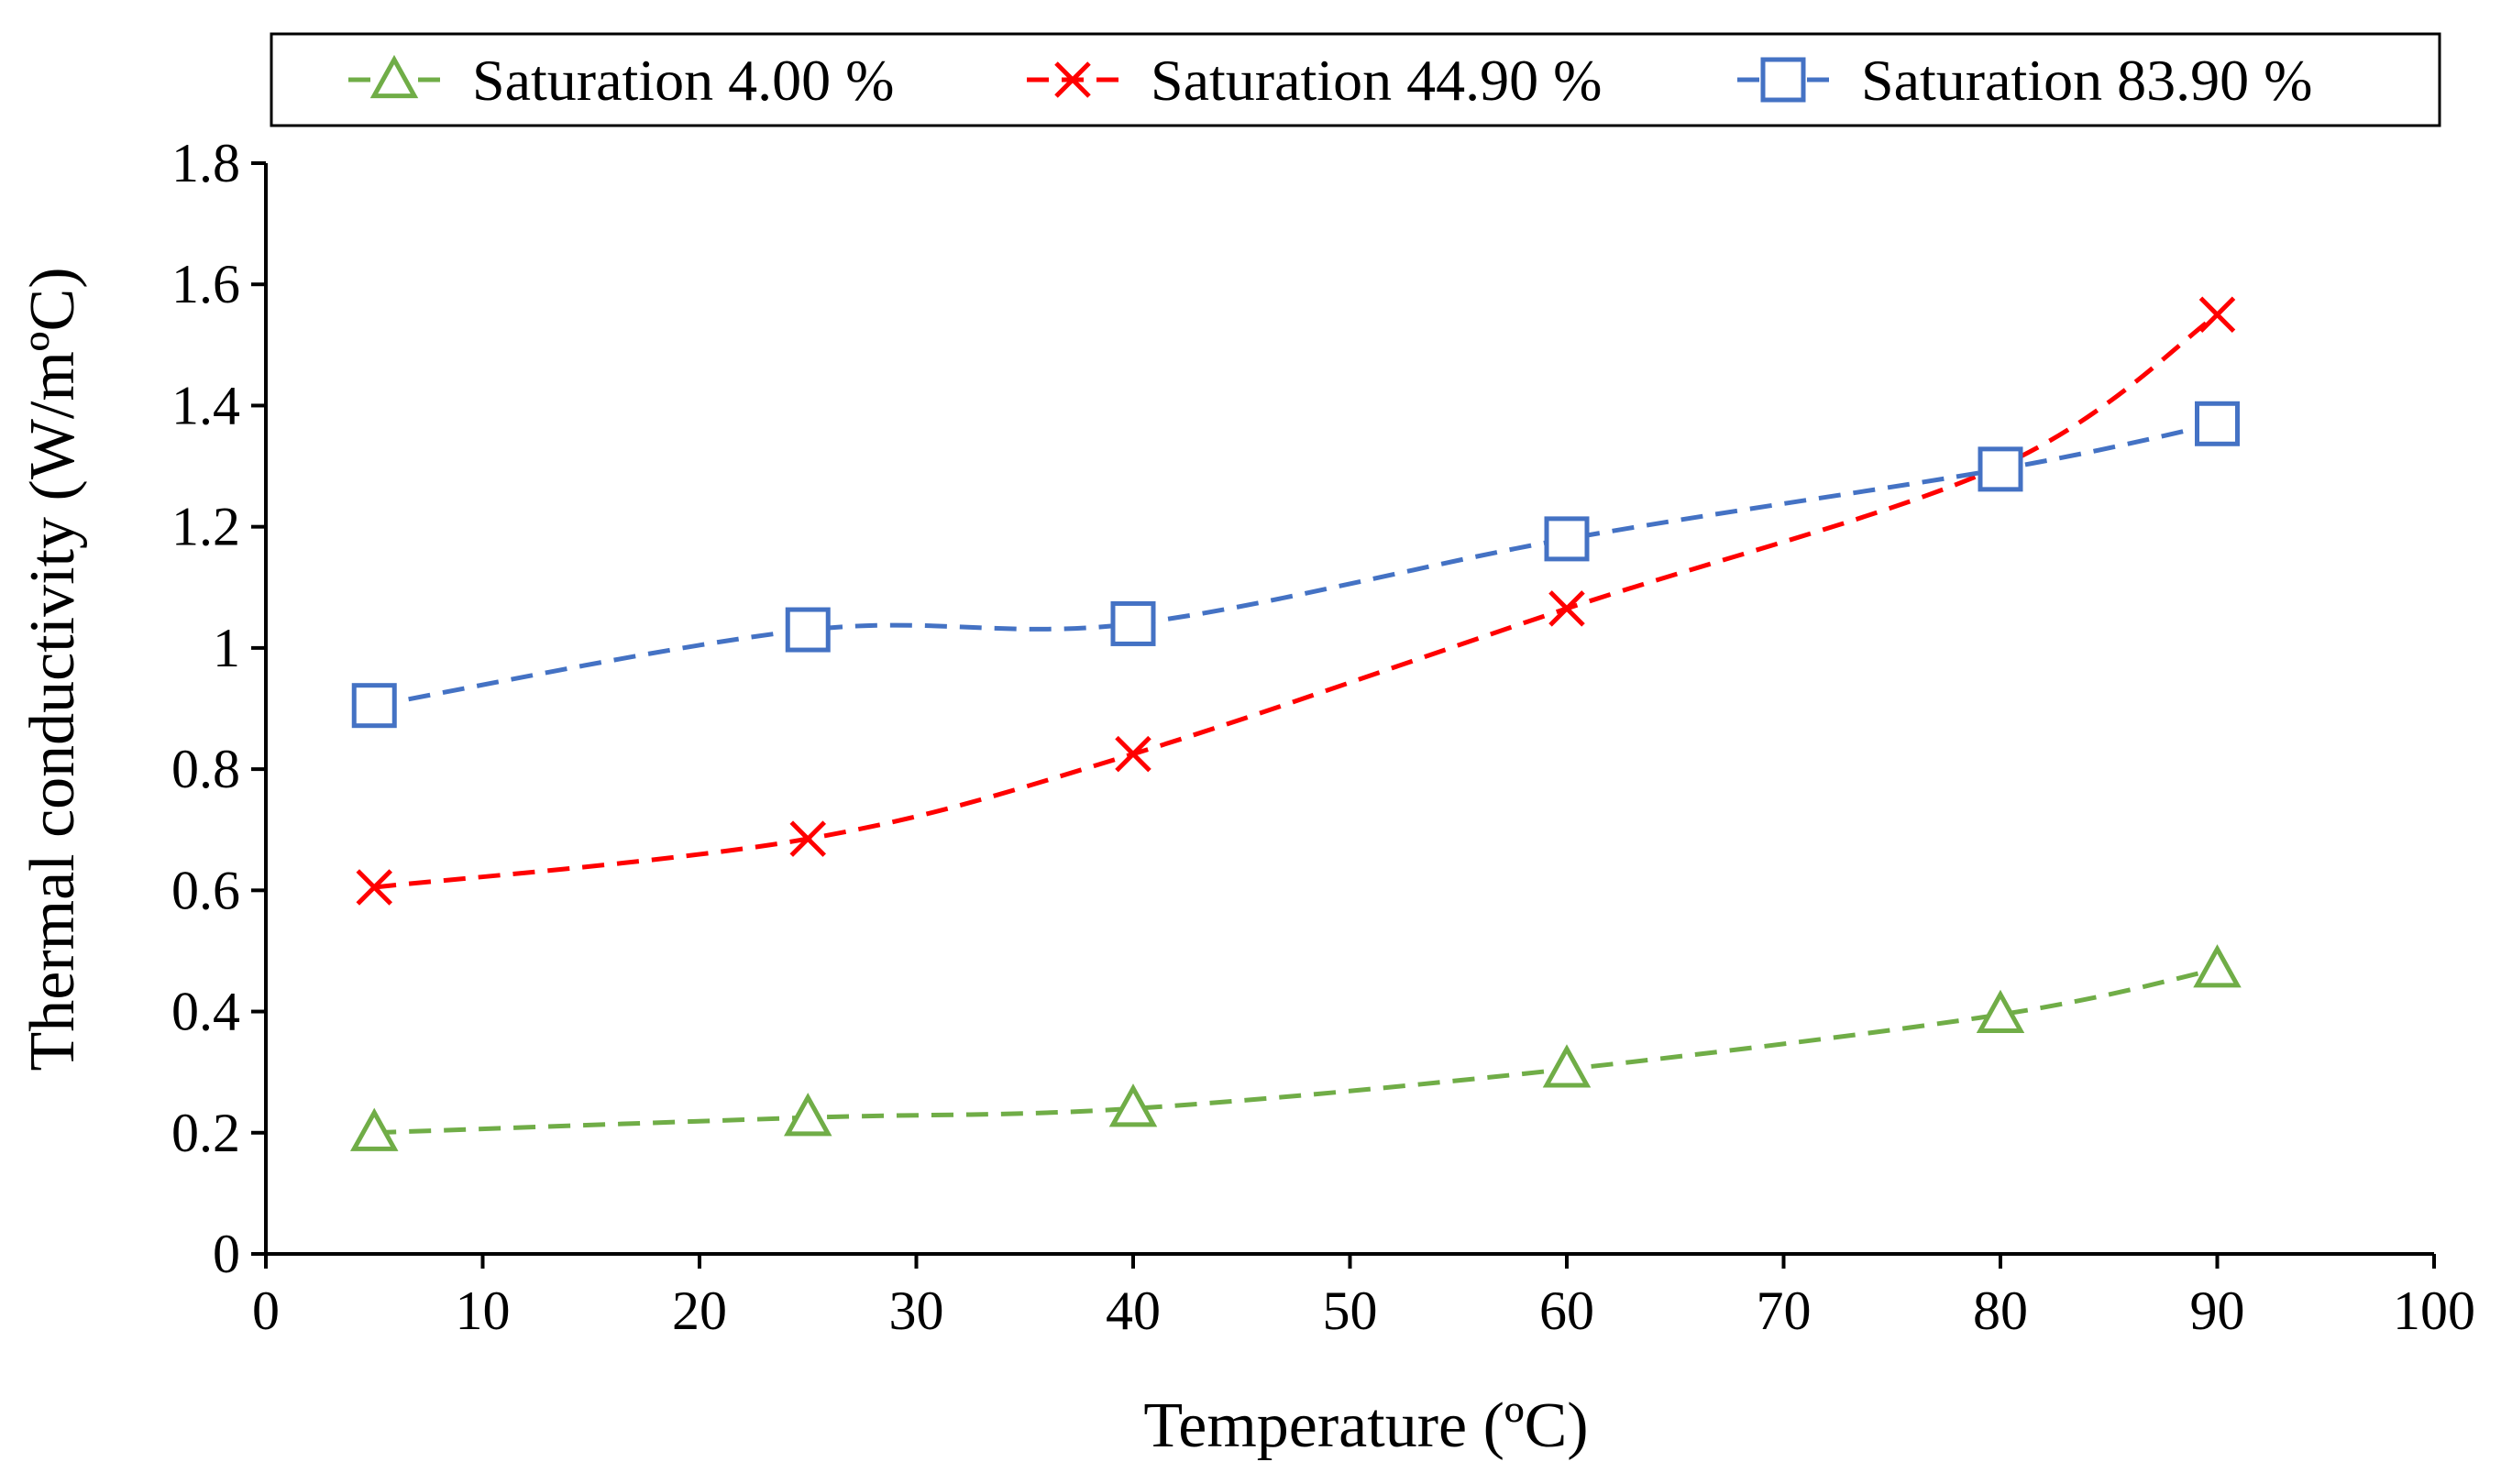  I want to click on legend-box, so click(1355, 79).